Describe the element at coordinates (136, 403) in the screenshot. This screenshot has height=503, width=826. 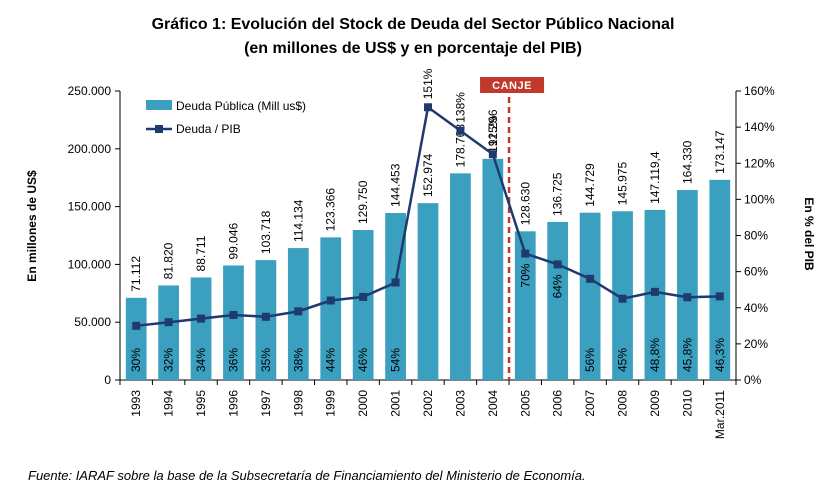
I see `x-tick-label: 1993` at that location.